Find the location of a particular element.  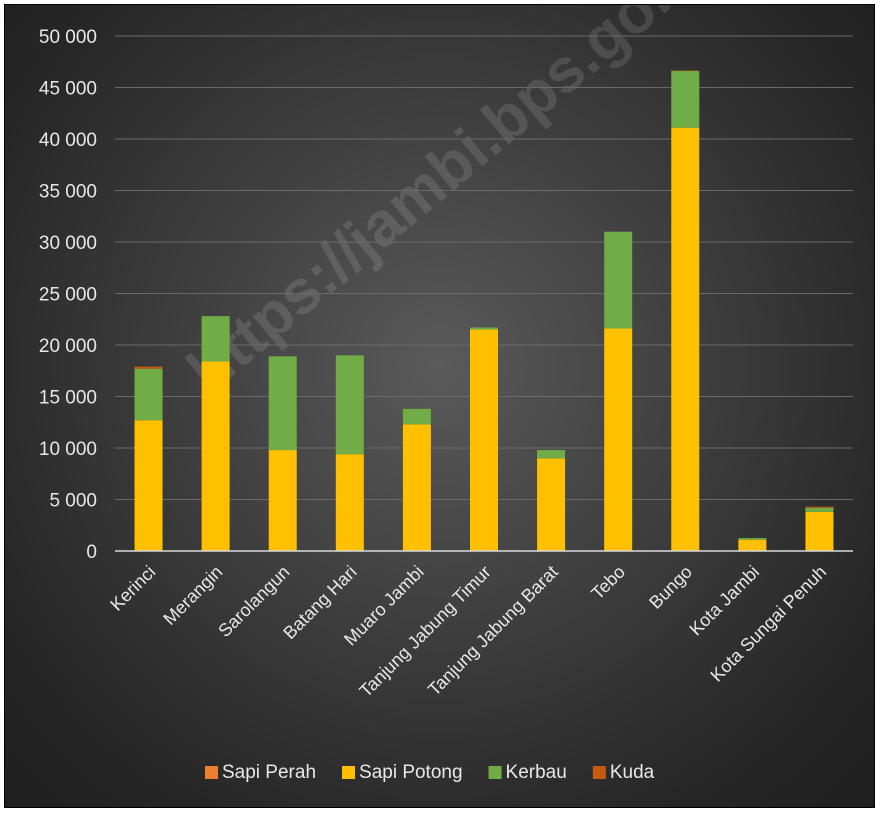

y-tick-label: 30 000 is located at coordinates (68, 243).